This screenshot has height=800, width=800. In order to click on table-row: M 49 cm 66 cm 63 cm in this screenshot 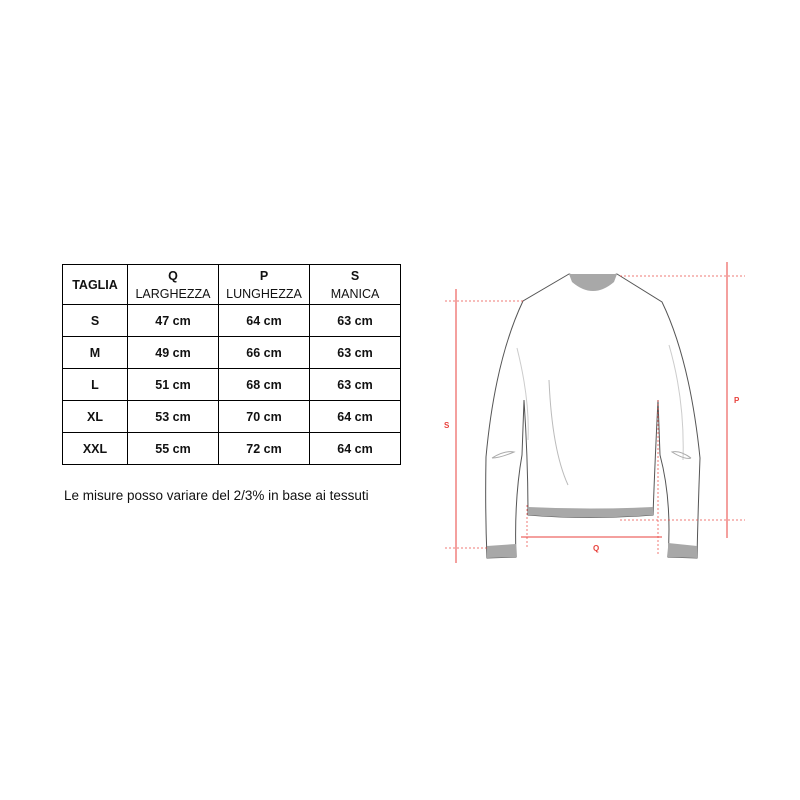, I will do `click(231, 352)`.